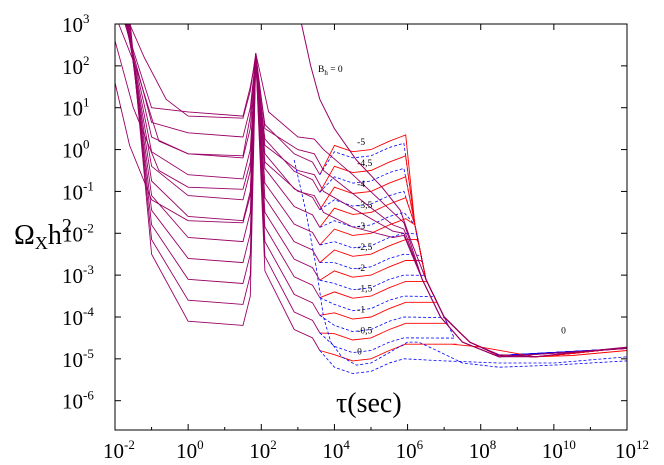 This screenshot has height=465, width=664. What do you see at coordinates (190, 450) in the screenshot?
I see `x-tick-label: 10⁰` at bounding box center [190, 450].